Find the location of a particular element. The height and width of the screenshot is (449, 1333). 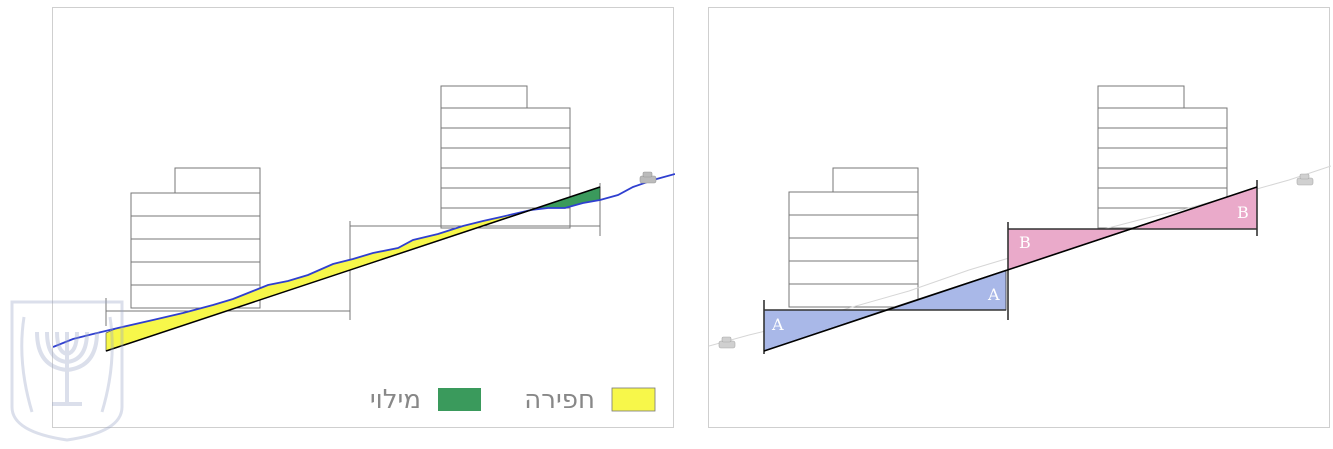

excavation-swatch is located at coordinates (633, 399).